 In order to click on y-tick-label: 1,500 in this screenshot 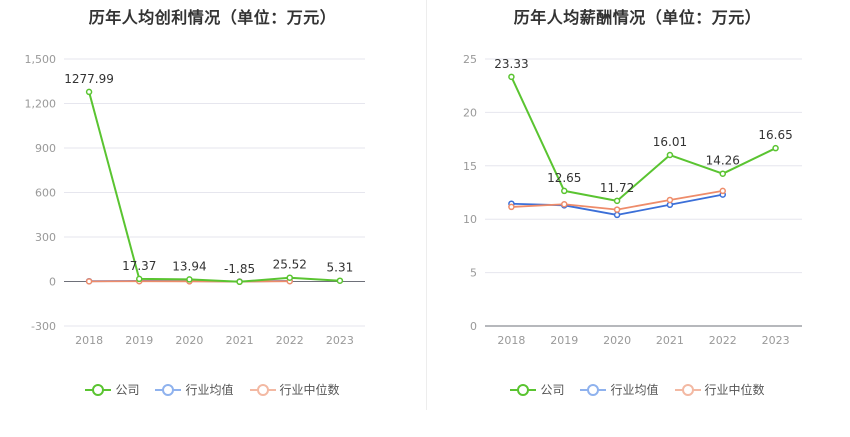, I will do `click(41, 59)`.